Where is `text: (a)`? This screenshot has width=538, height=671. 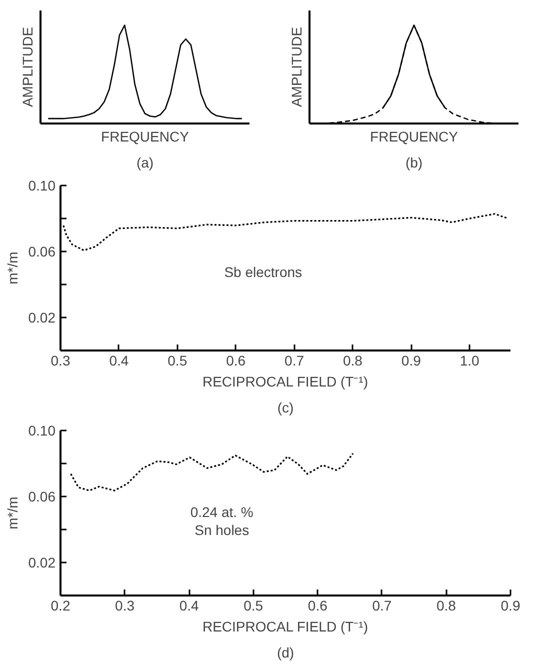 text: (a) is located at coordinates (145, 162).